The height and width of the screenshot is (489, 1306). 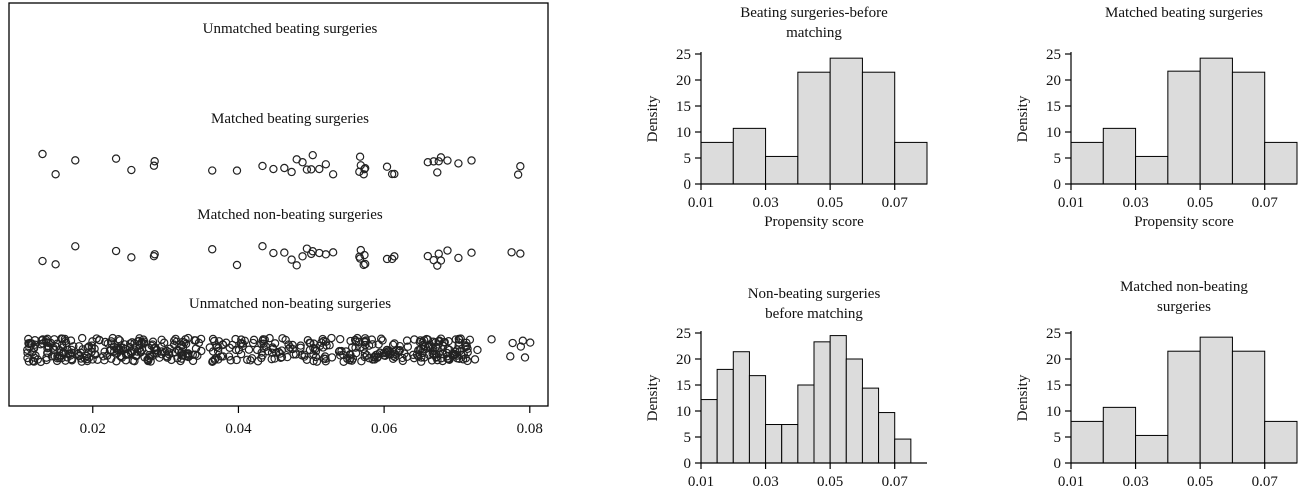 What do you see at coordinates (1071, 481) in the screenshot?
I see `x-tick-label: 0.01` at bounding box center [1071, 481].